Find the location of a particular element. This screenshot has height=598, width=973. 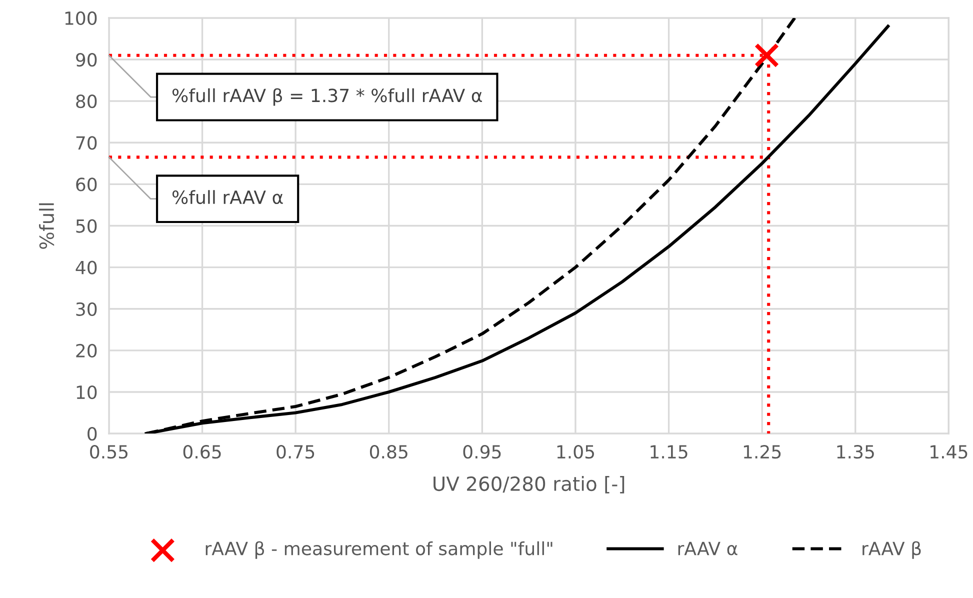

y-tick-label: 10 is located at coordinates (86, 392).